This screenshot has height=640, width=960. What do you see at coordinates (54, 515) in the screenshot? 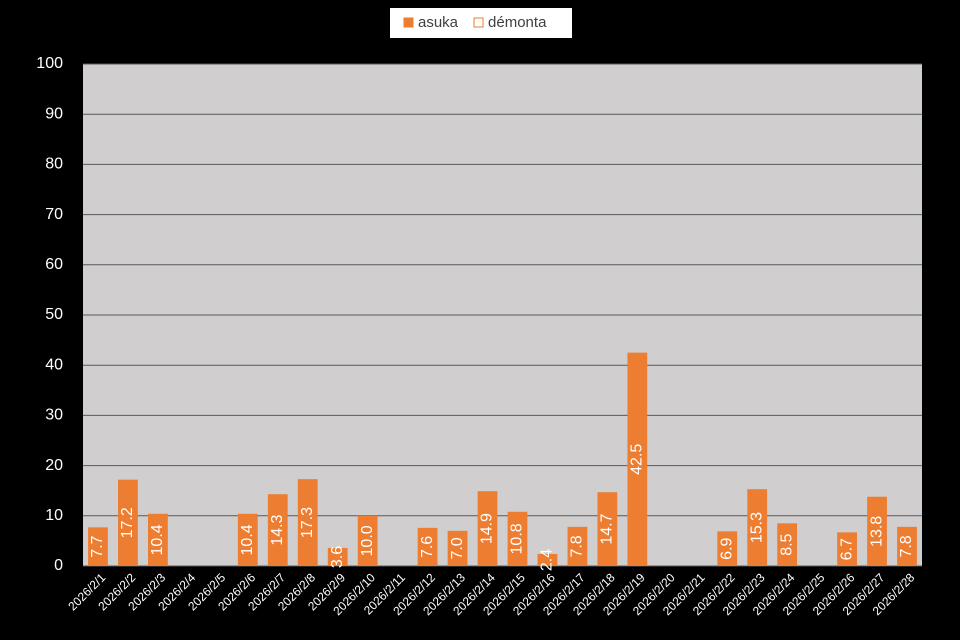
I see `y-tick-label: 10` at bounding box center [54, 515].